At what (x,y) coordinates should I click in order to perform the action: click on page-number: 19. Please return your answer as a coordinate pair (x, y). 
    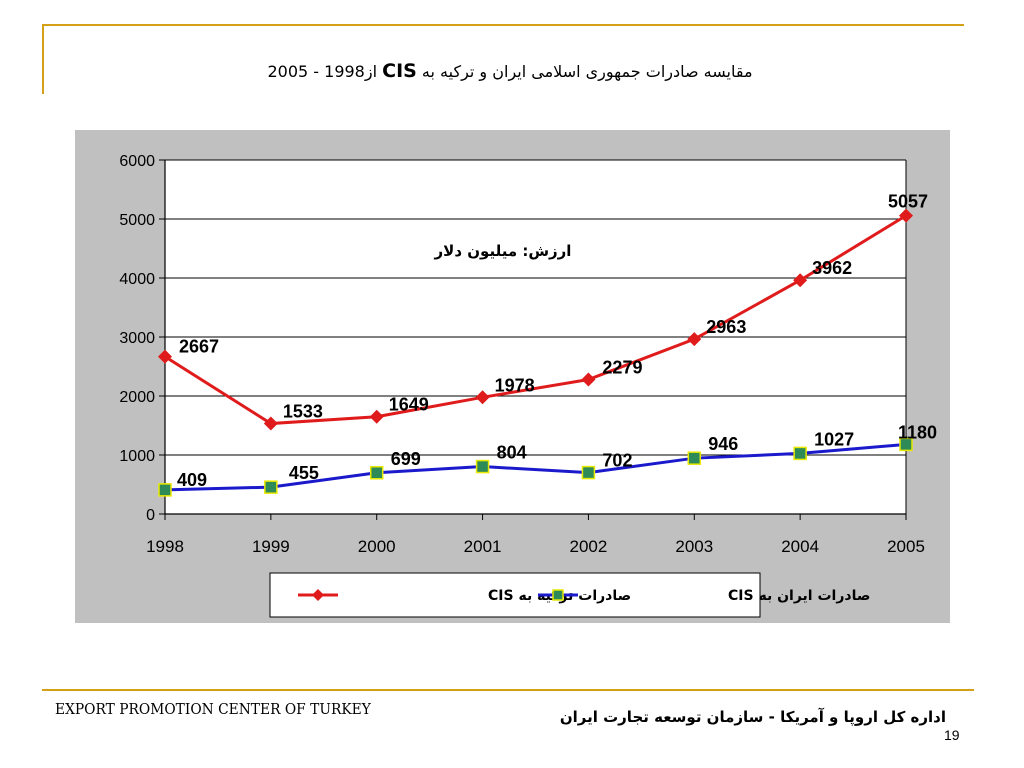
    Looking at the image, I should click on (952, 735).